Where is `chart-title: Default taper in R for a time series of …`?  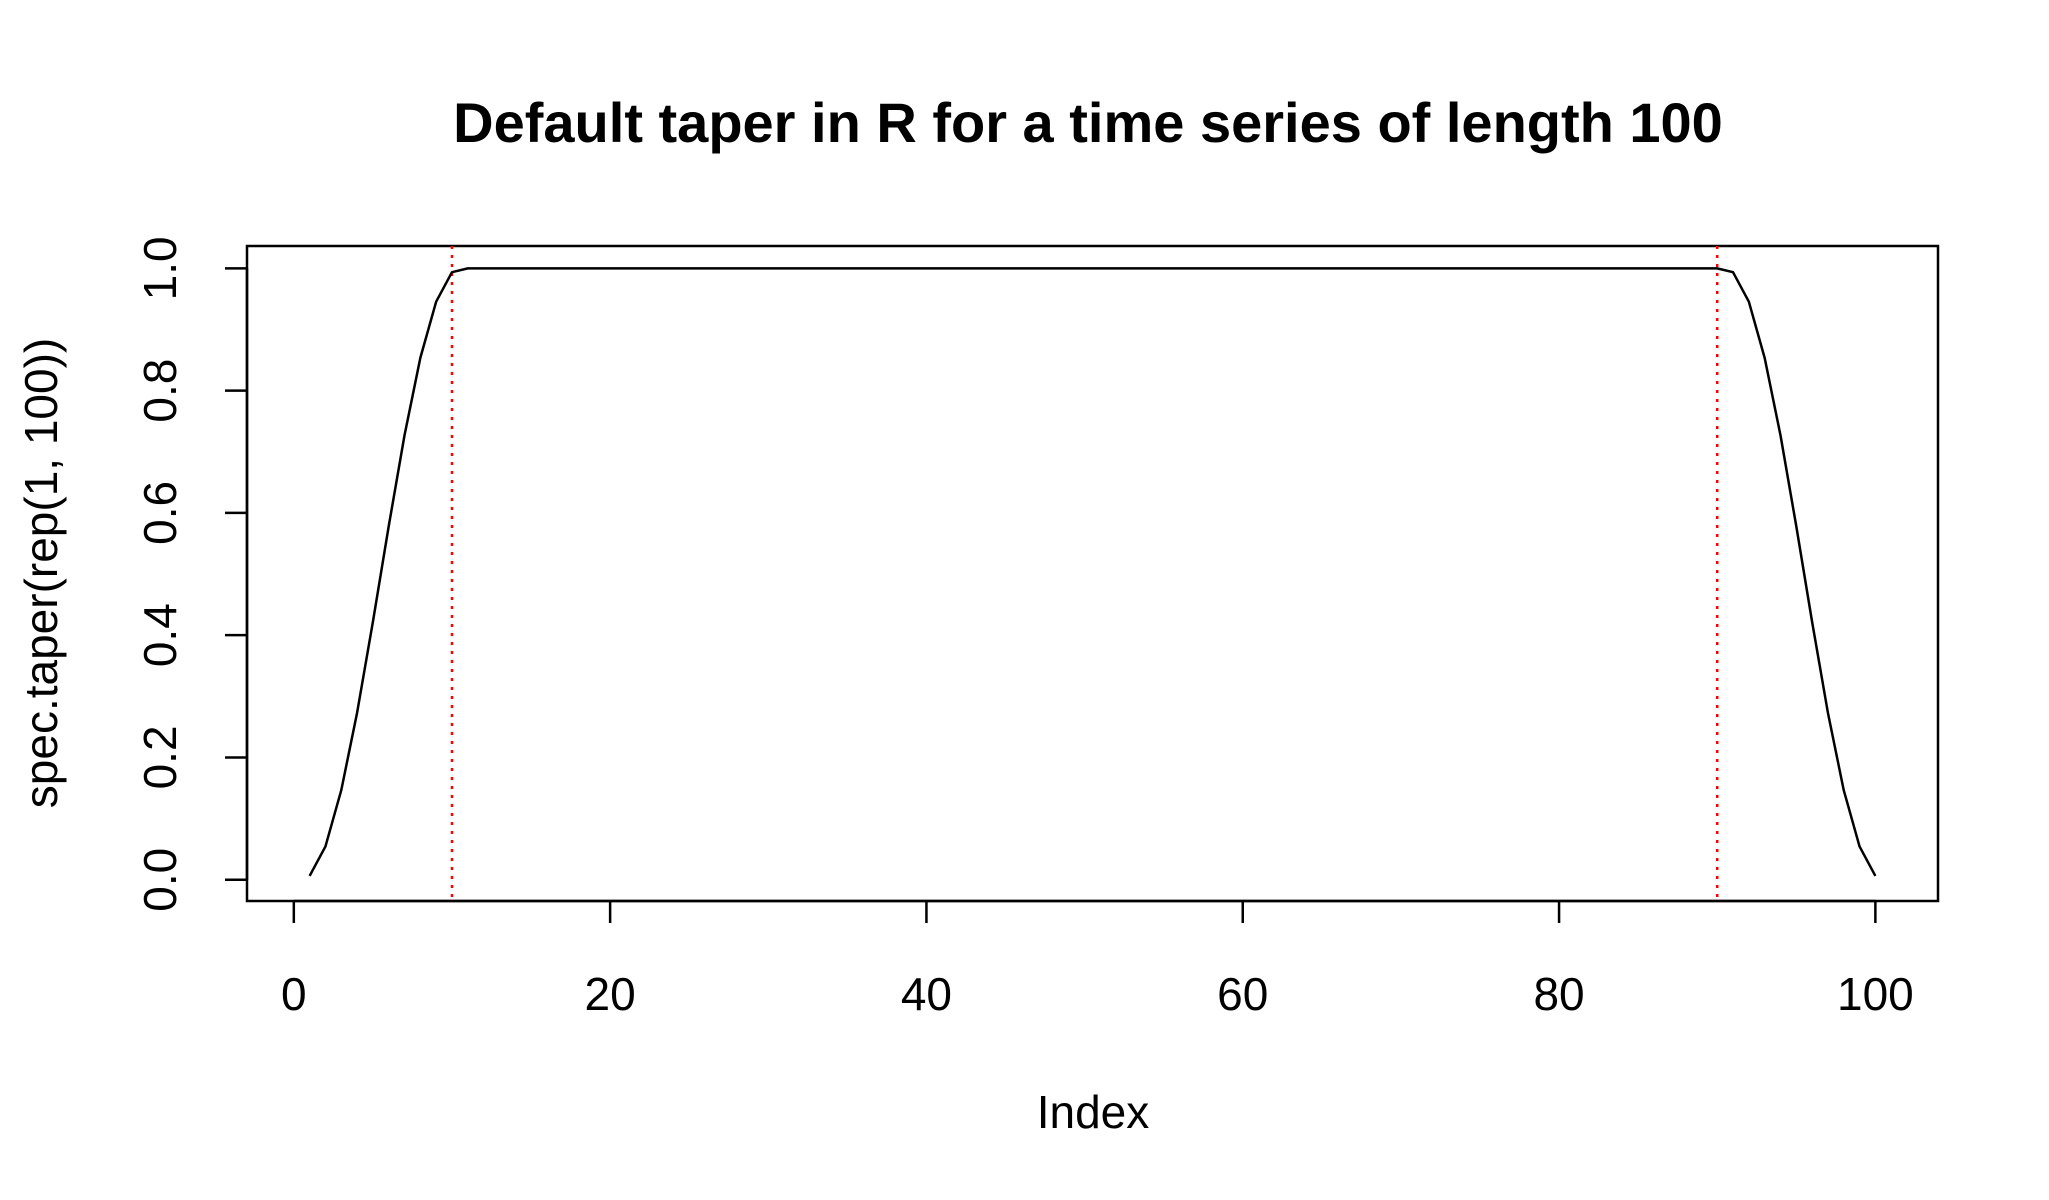
chart-title: Default taper in R for a time series of … is located at coordinates (1088, 122).